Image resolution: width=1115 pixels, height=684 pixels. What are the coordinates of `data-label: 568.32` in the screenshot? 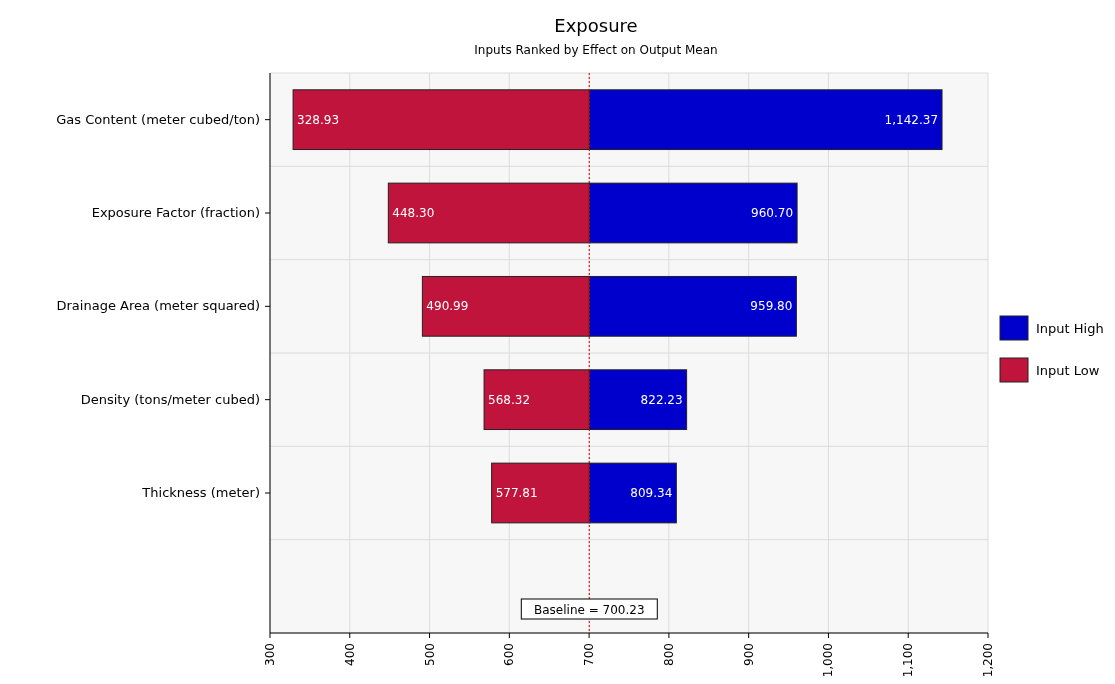 It's located at (509, 399).